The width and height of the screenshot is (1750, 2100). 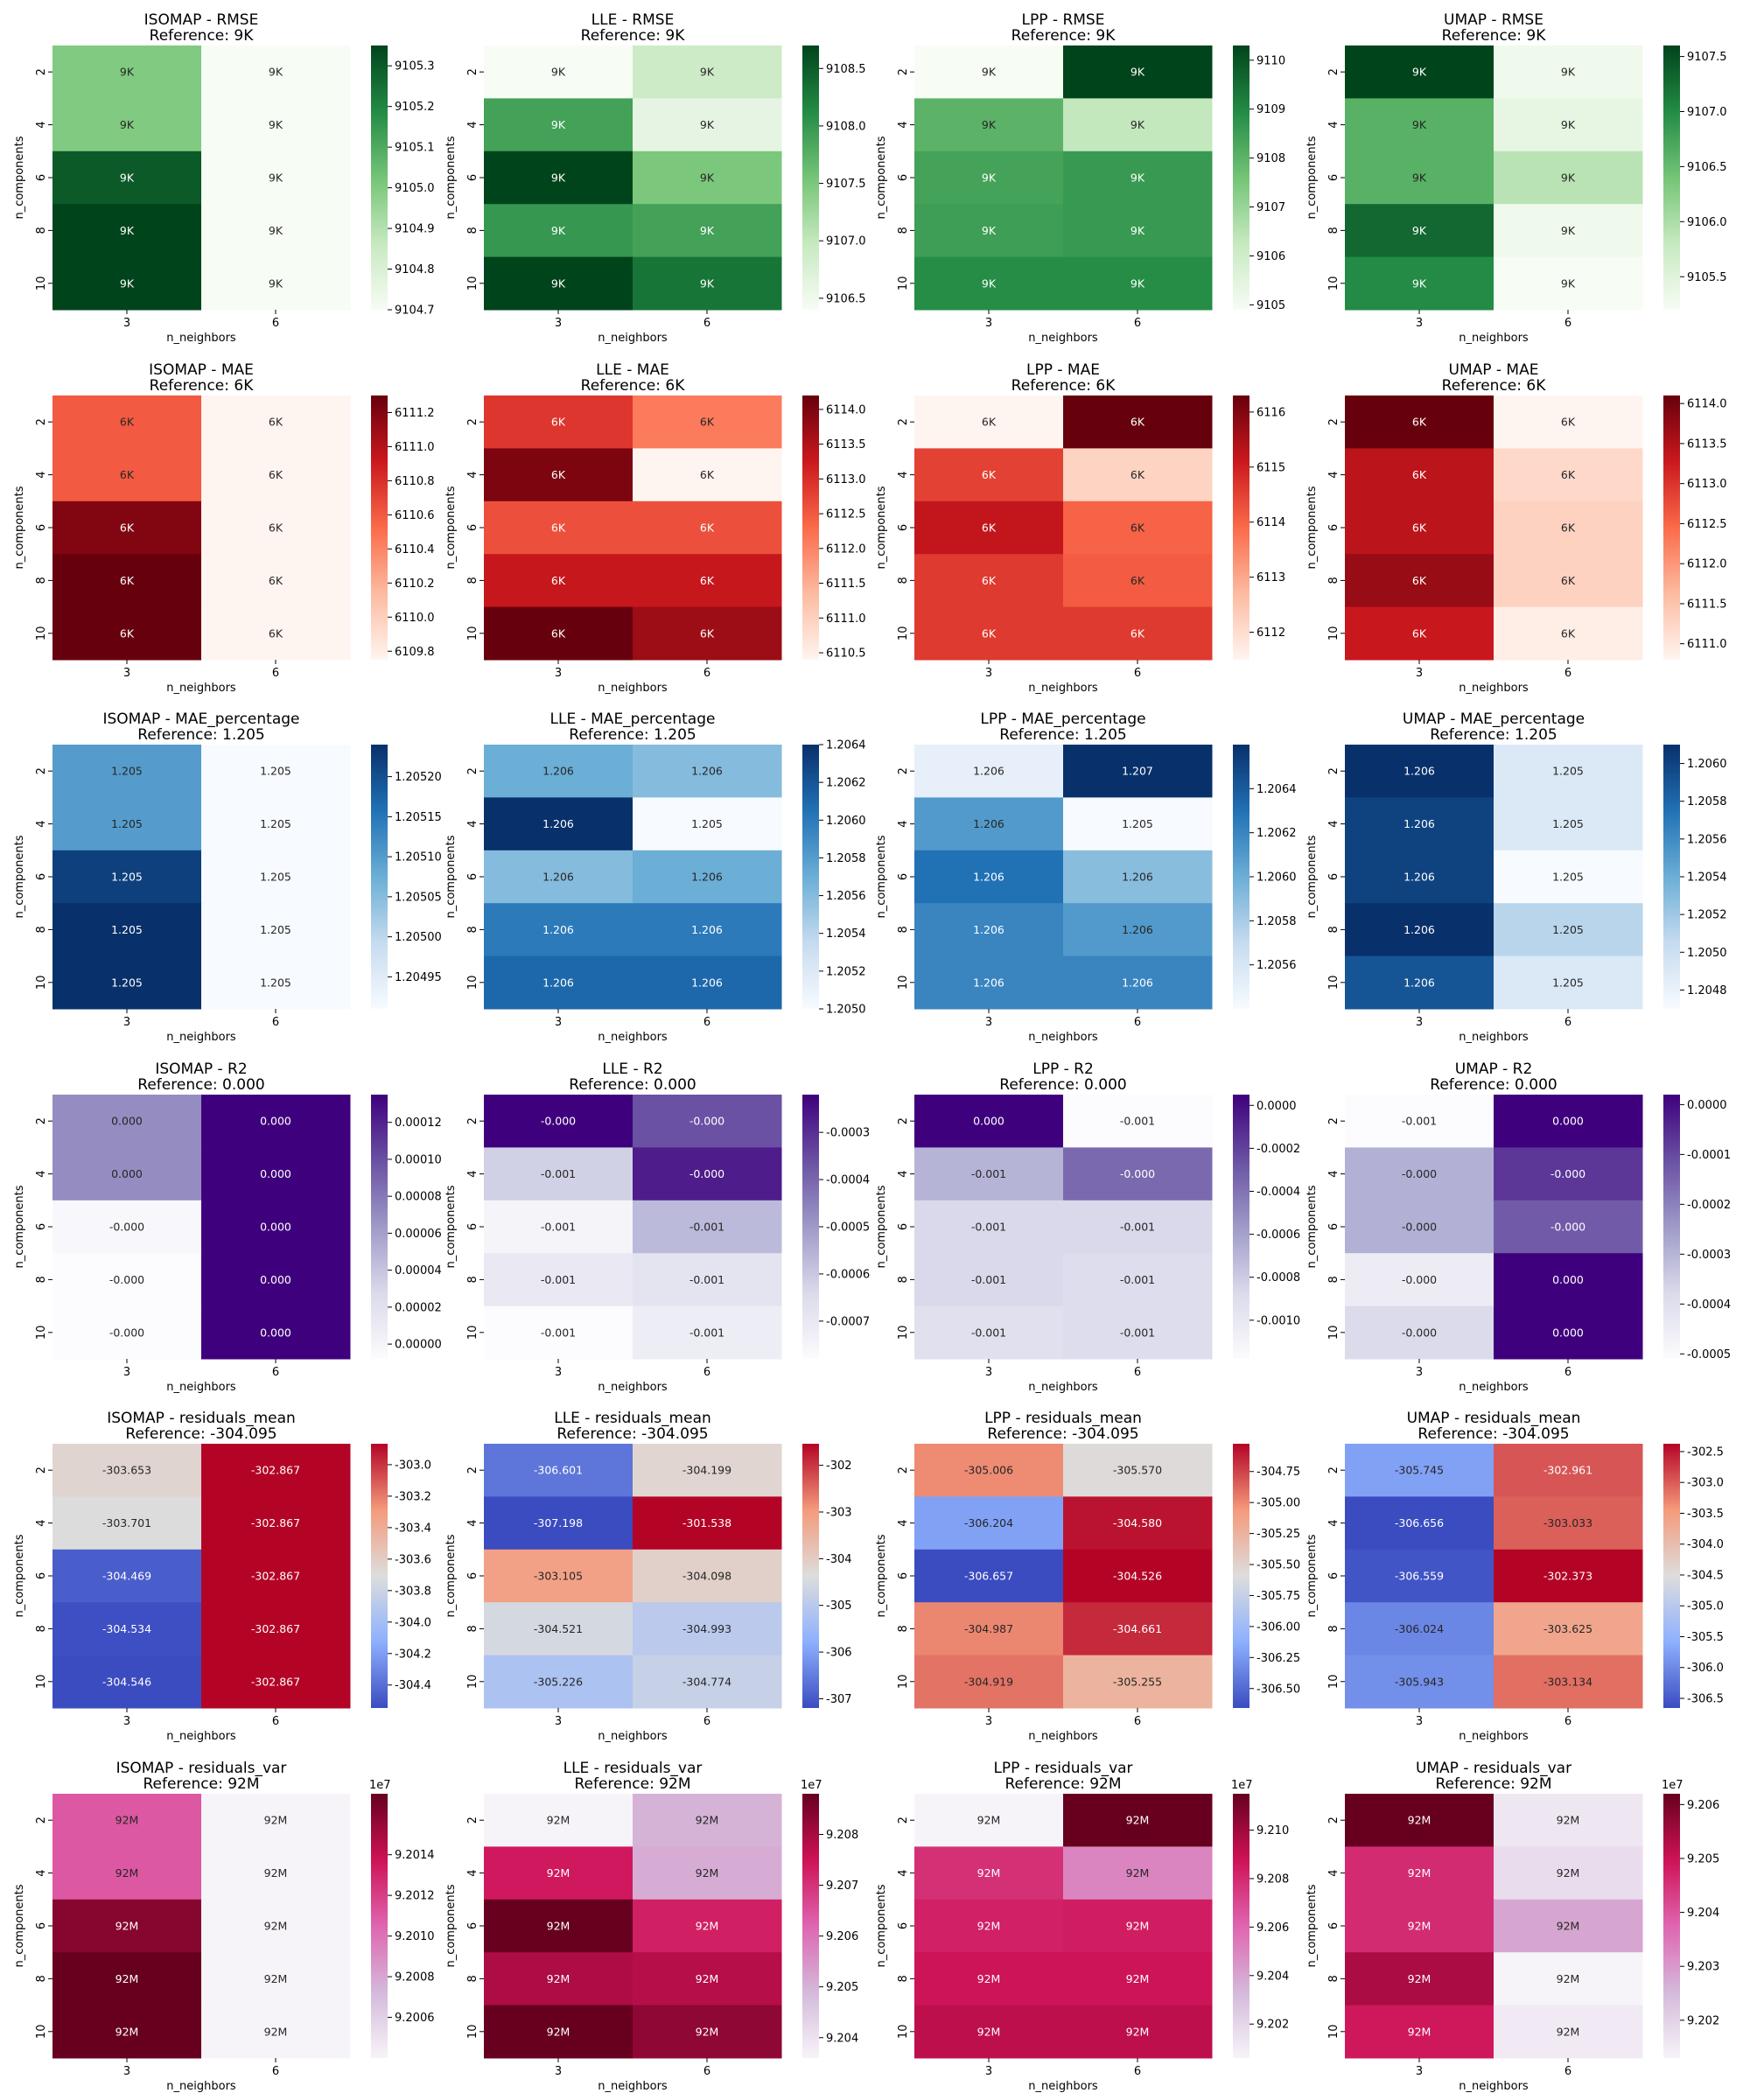 I want to click on colorbar-tick-label: 9.202, so click(x=1703, y=2020).